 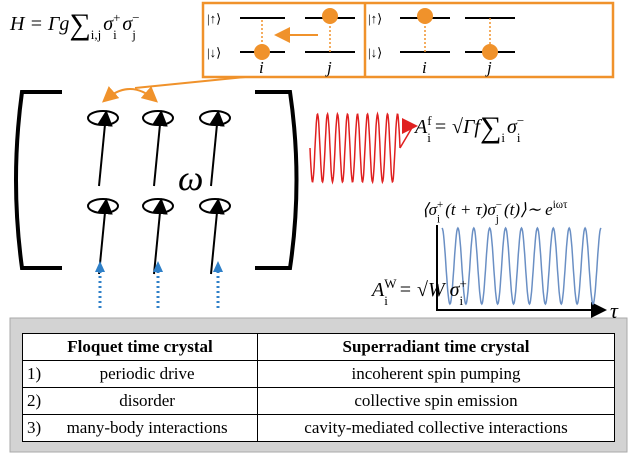 I want to click on formula-text: (t)⟩∼ e, so click(x=528, y=209).